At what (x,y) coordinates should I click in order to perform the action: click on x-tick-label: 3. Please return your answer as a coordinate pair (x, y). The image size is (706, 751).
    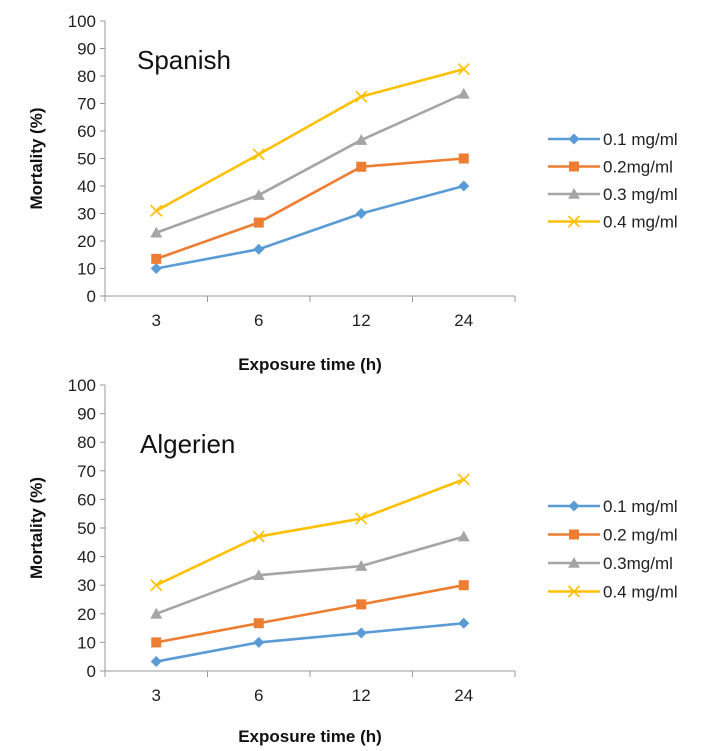
    Looking at the image, I should click on (156, 320).